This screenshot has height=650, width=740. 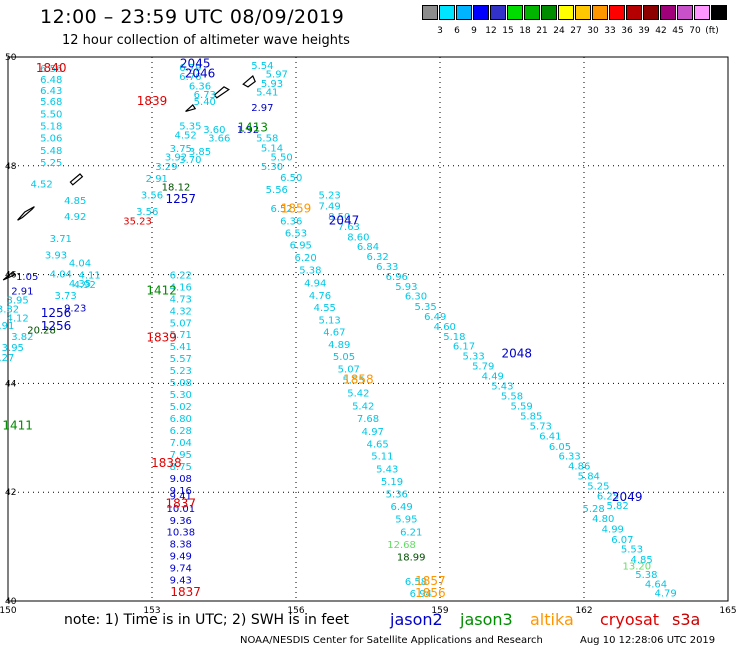 I want to click on lat-tick-label: 50, so click(x=11, y=58).